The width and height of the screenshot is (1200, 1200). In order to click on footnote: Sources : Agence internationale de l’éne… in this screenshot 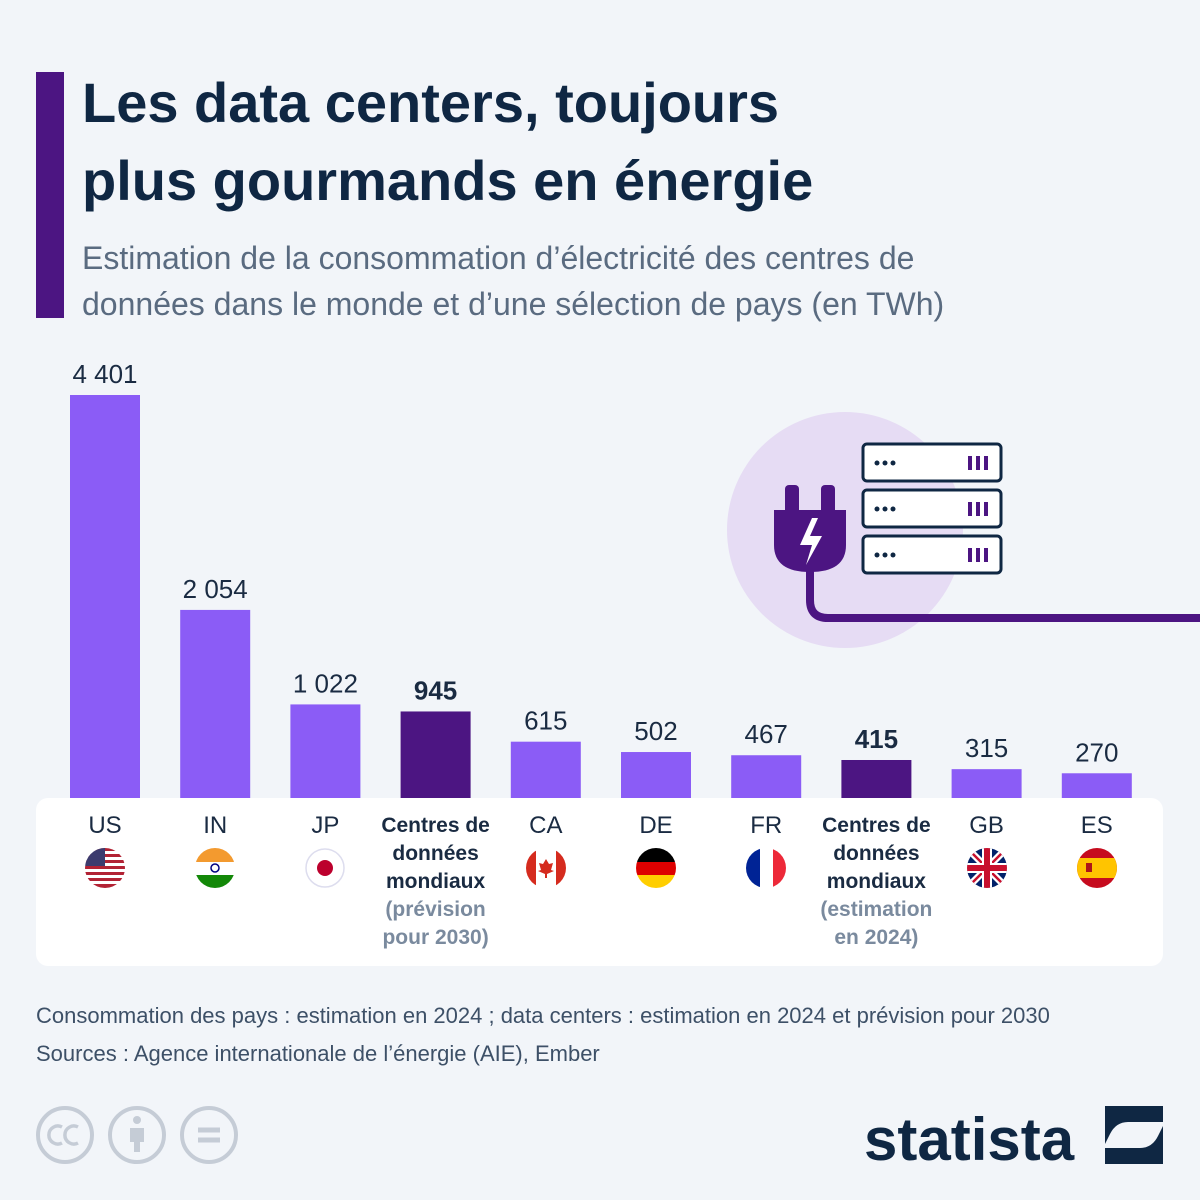, I will do `click(318, 1053)`.